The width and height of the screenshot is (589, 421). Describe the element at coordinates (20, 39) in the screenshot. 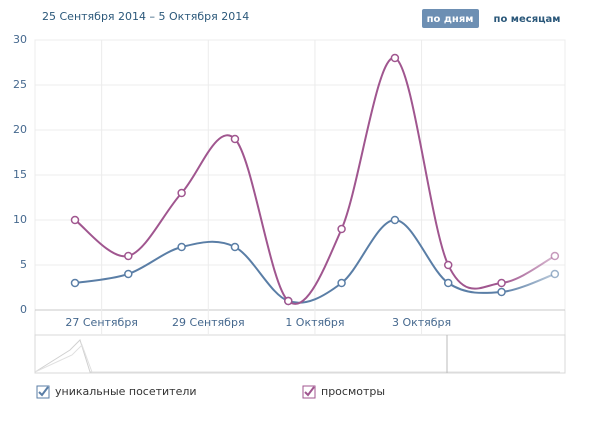

I see `y-tick-label: 30` at that location.